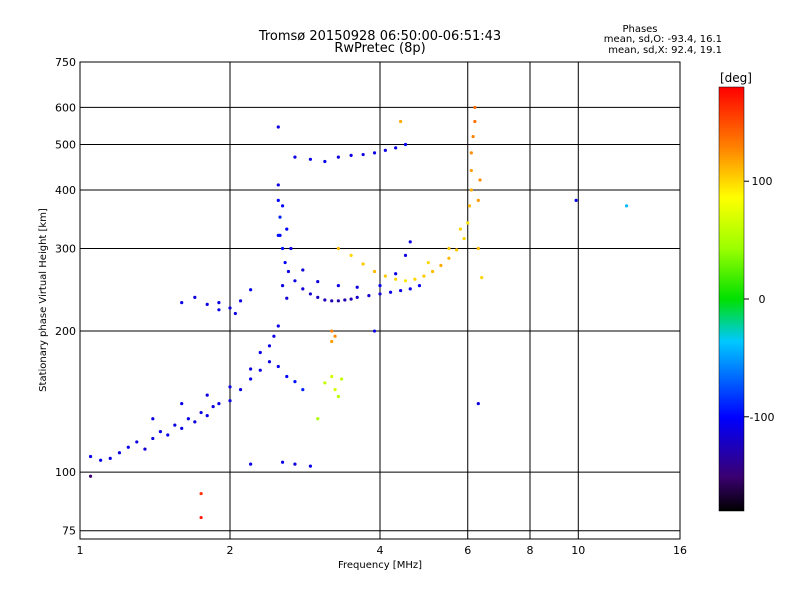  Describe the element at coordinates (43, 300) in the screenshot. I see `y-axis-label: Stationary phase Virtual Height [km]` at that location.